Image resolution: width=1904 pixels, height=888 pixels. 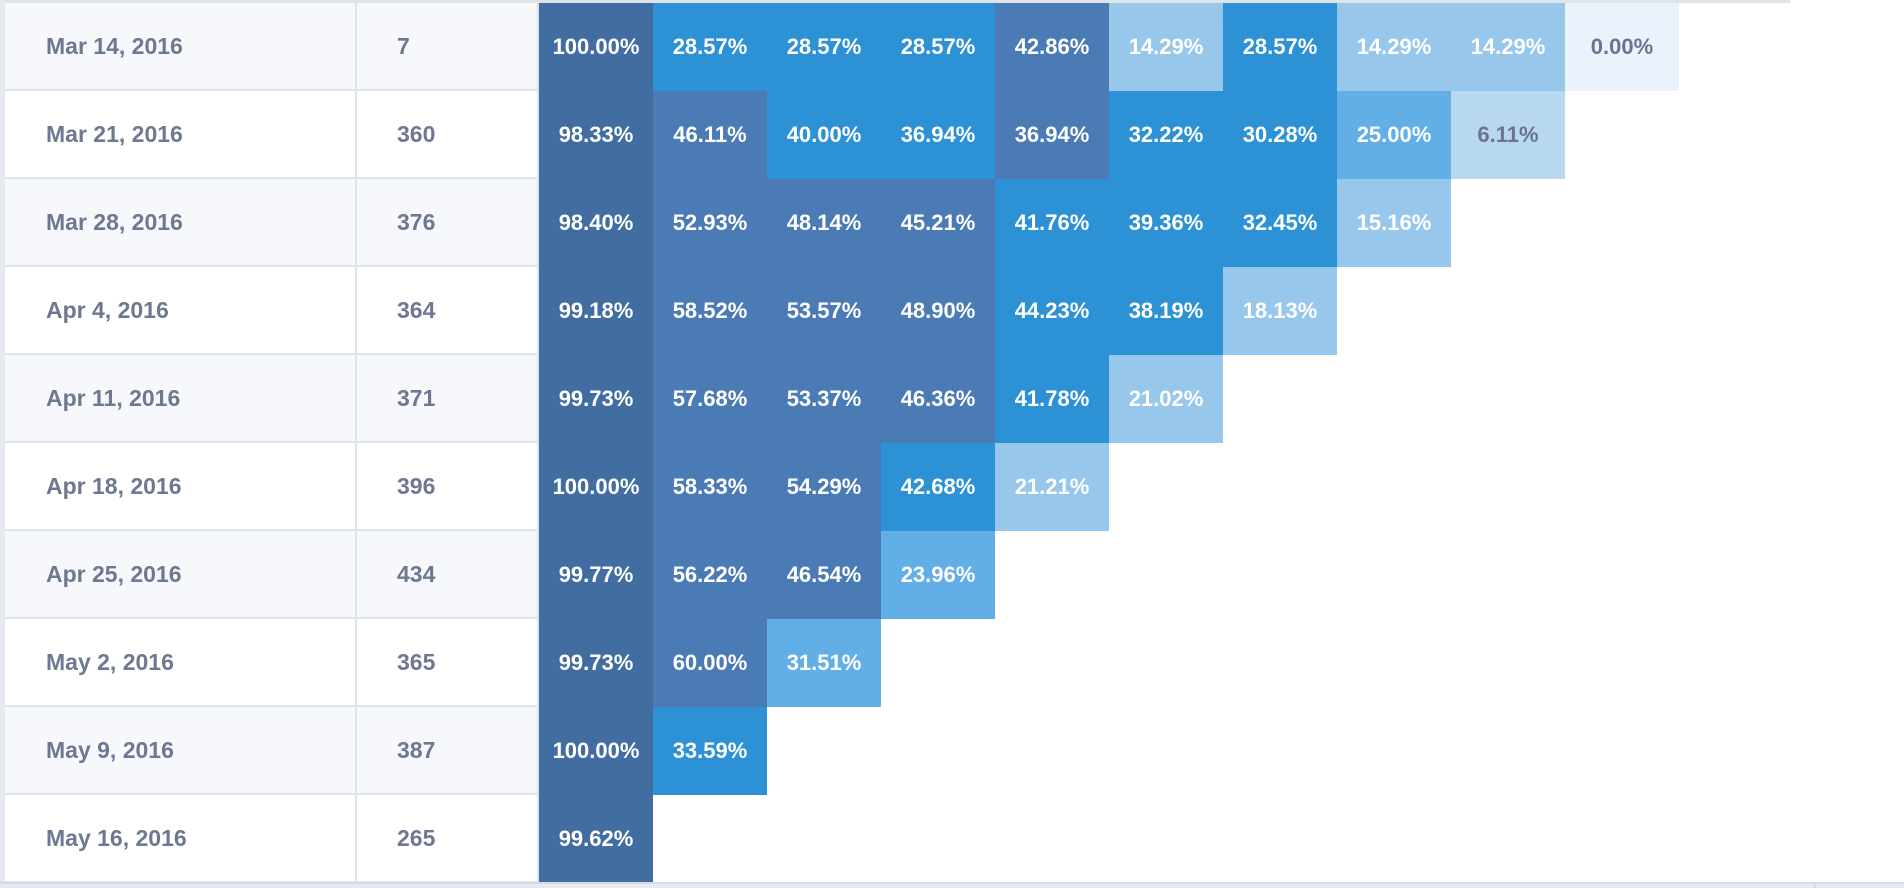 I want to click on retention-cell: 45.21%, so click(x=938, y=223).